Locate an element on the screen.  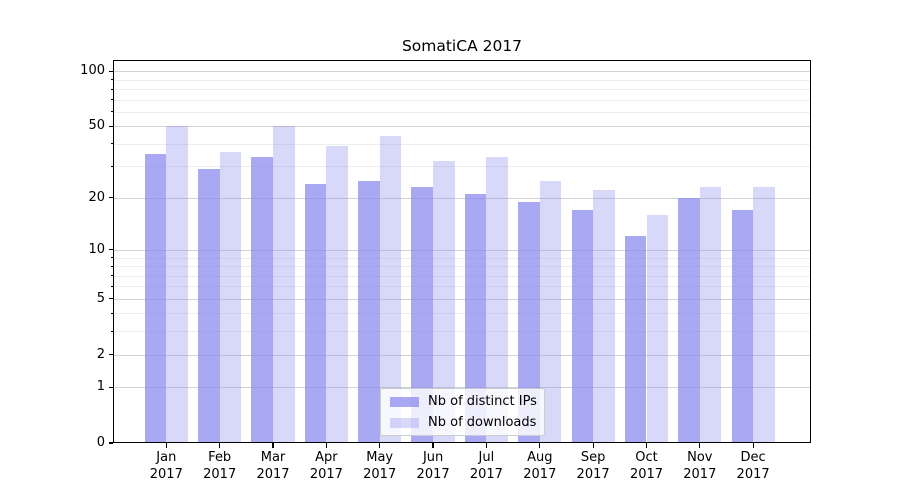
x-tick-label-oct: Oct 2017 is located at coordinates (646, 466).